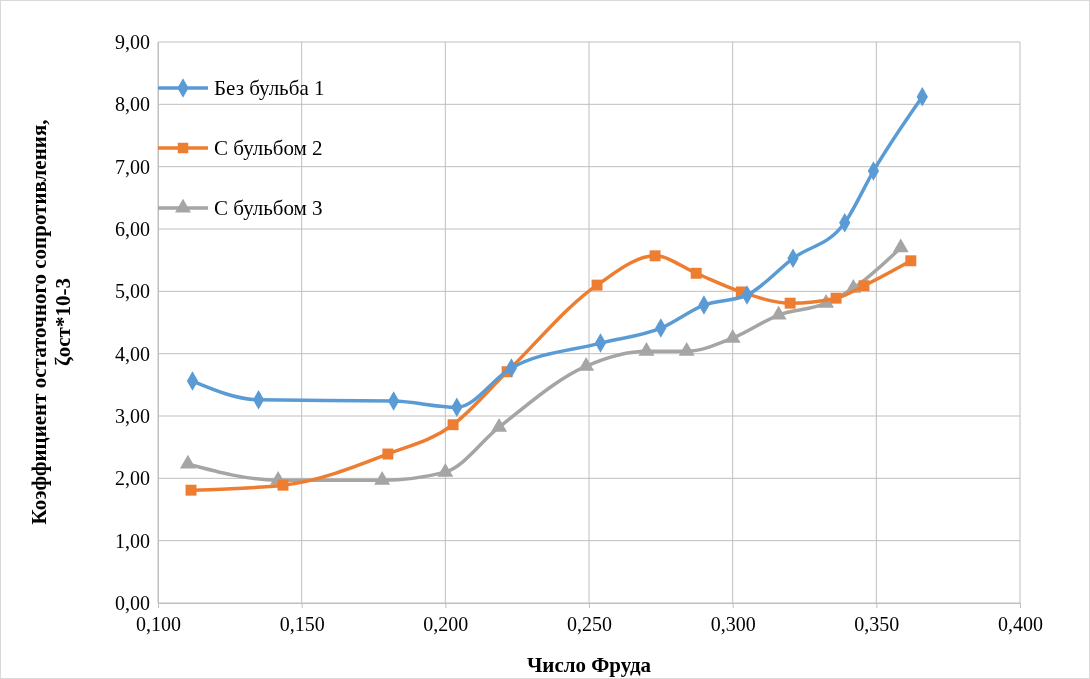 This screenshot has height=679, width=1090. What do you see at coordinates (132, 540) in the screenshot?
I see `y-tick-label: 1,00` at bounding box center [132, 540].